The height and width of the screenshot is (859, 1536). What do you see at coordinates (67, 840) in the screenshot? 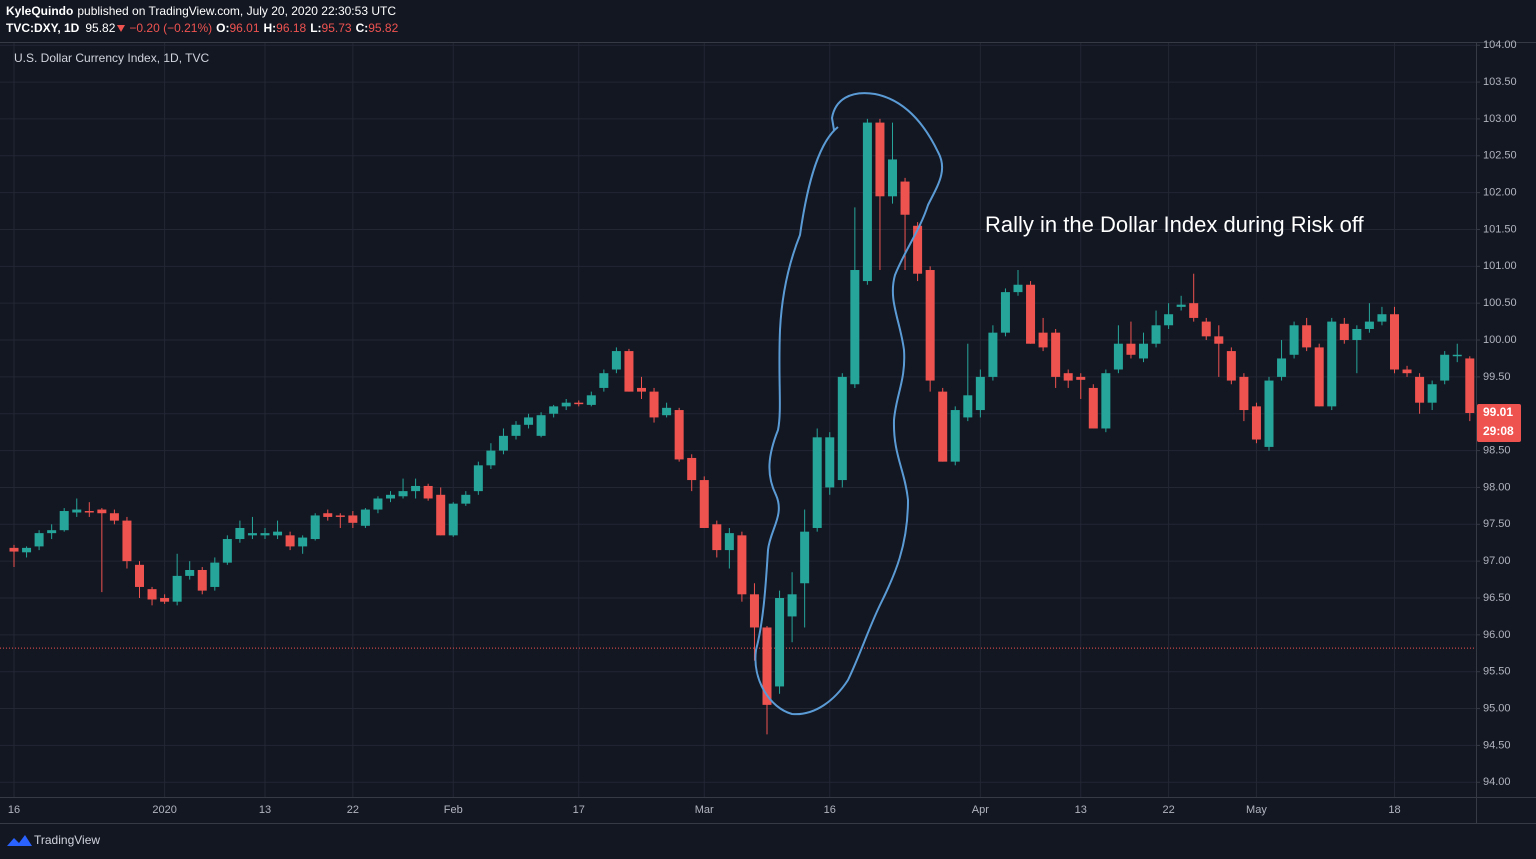
I see `brand: TradingView` at bounding box center [67, 840].